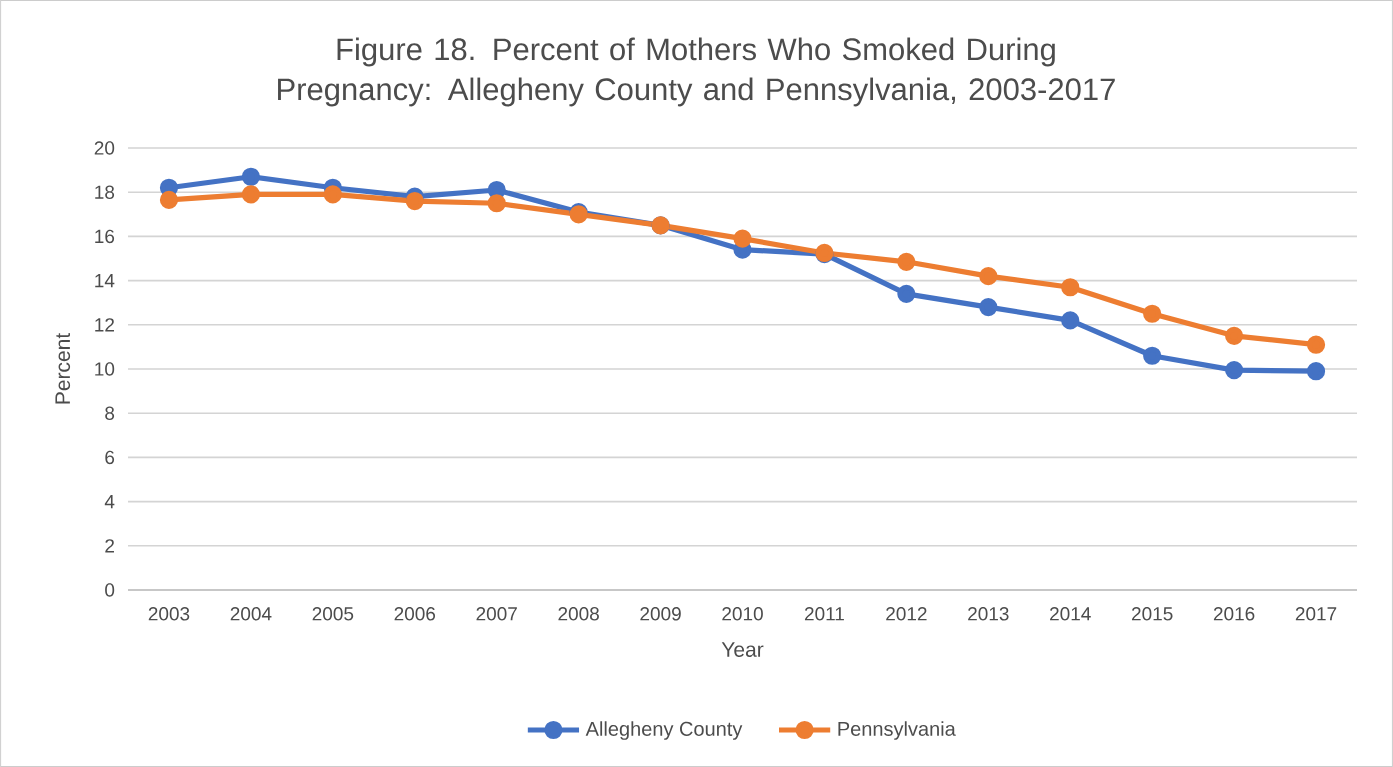 This screenshot has width=1393, height=767. What do you see at coordinates (906, 614) in the screenshot?
I see `x-tick-label: 2012` at bounding box center [906, 614].